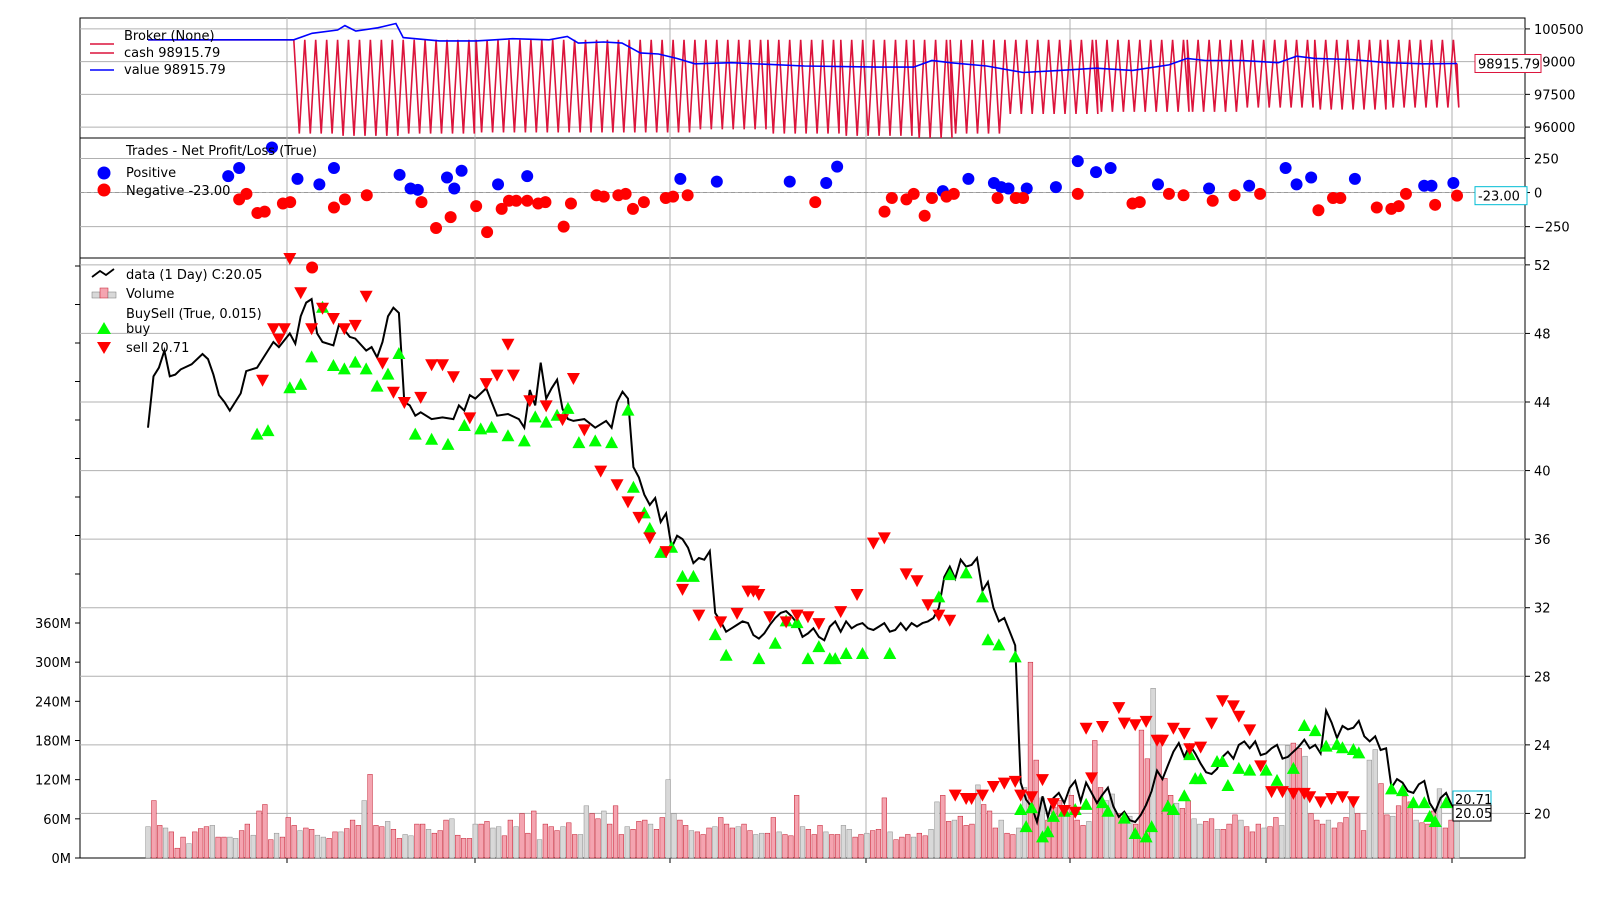 Image resolution: width=1600 pixels, height=900 pixels. I want to click on broker-last-value: 98915.79, so click(1509, 64).